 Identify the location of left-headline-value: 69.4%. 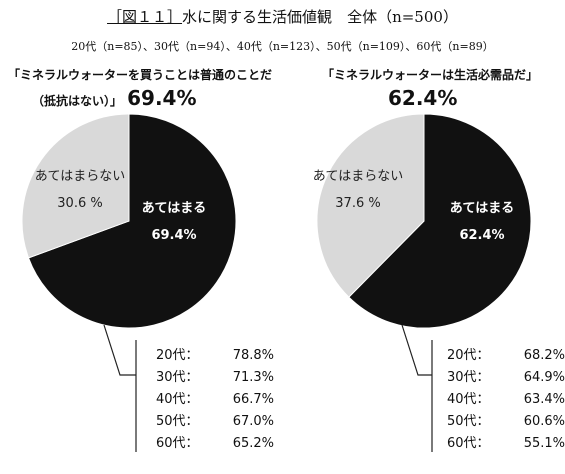
(162, 98).